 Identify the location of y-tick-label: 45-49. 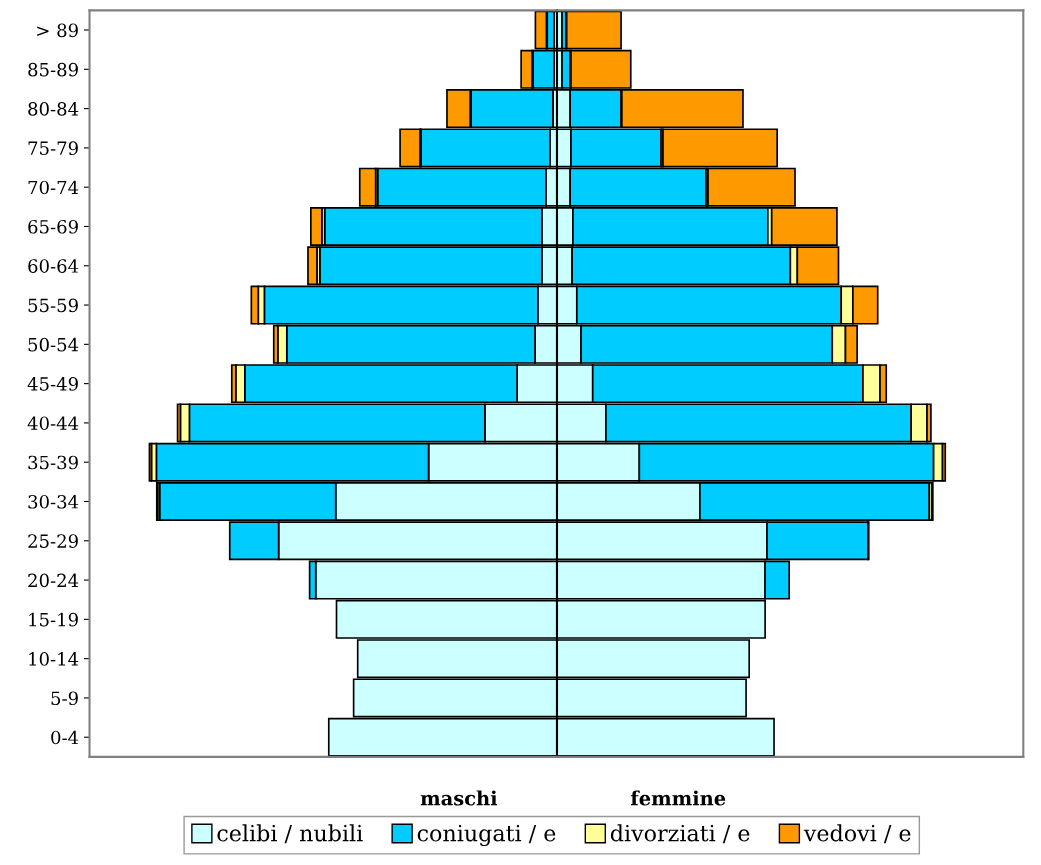
(52, 384).